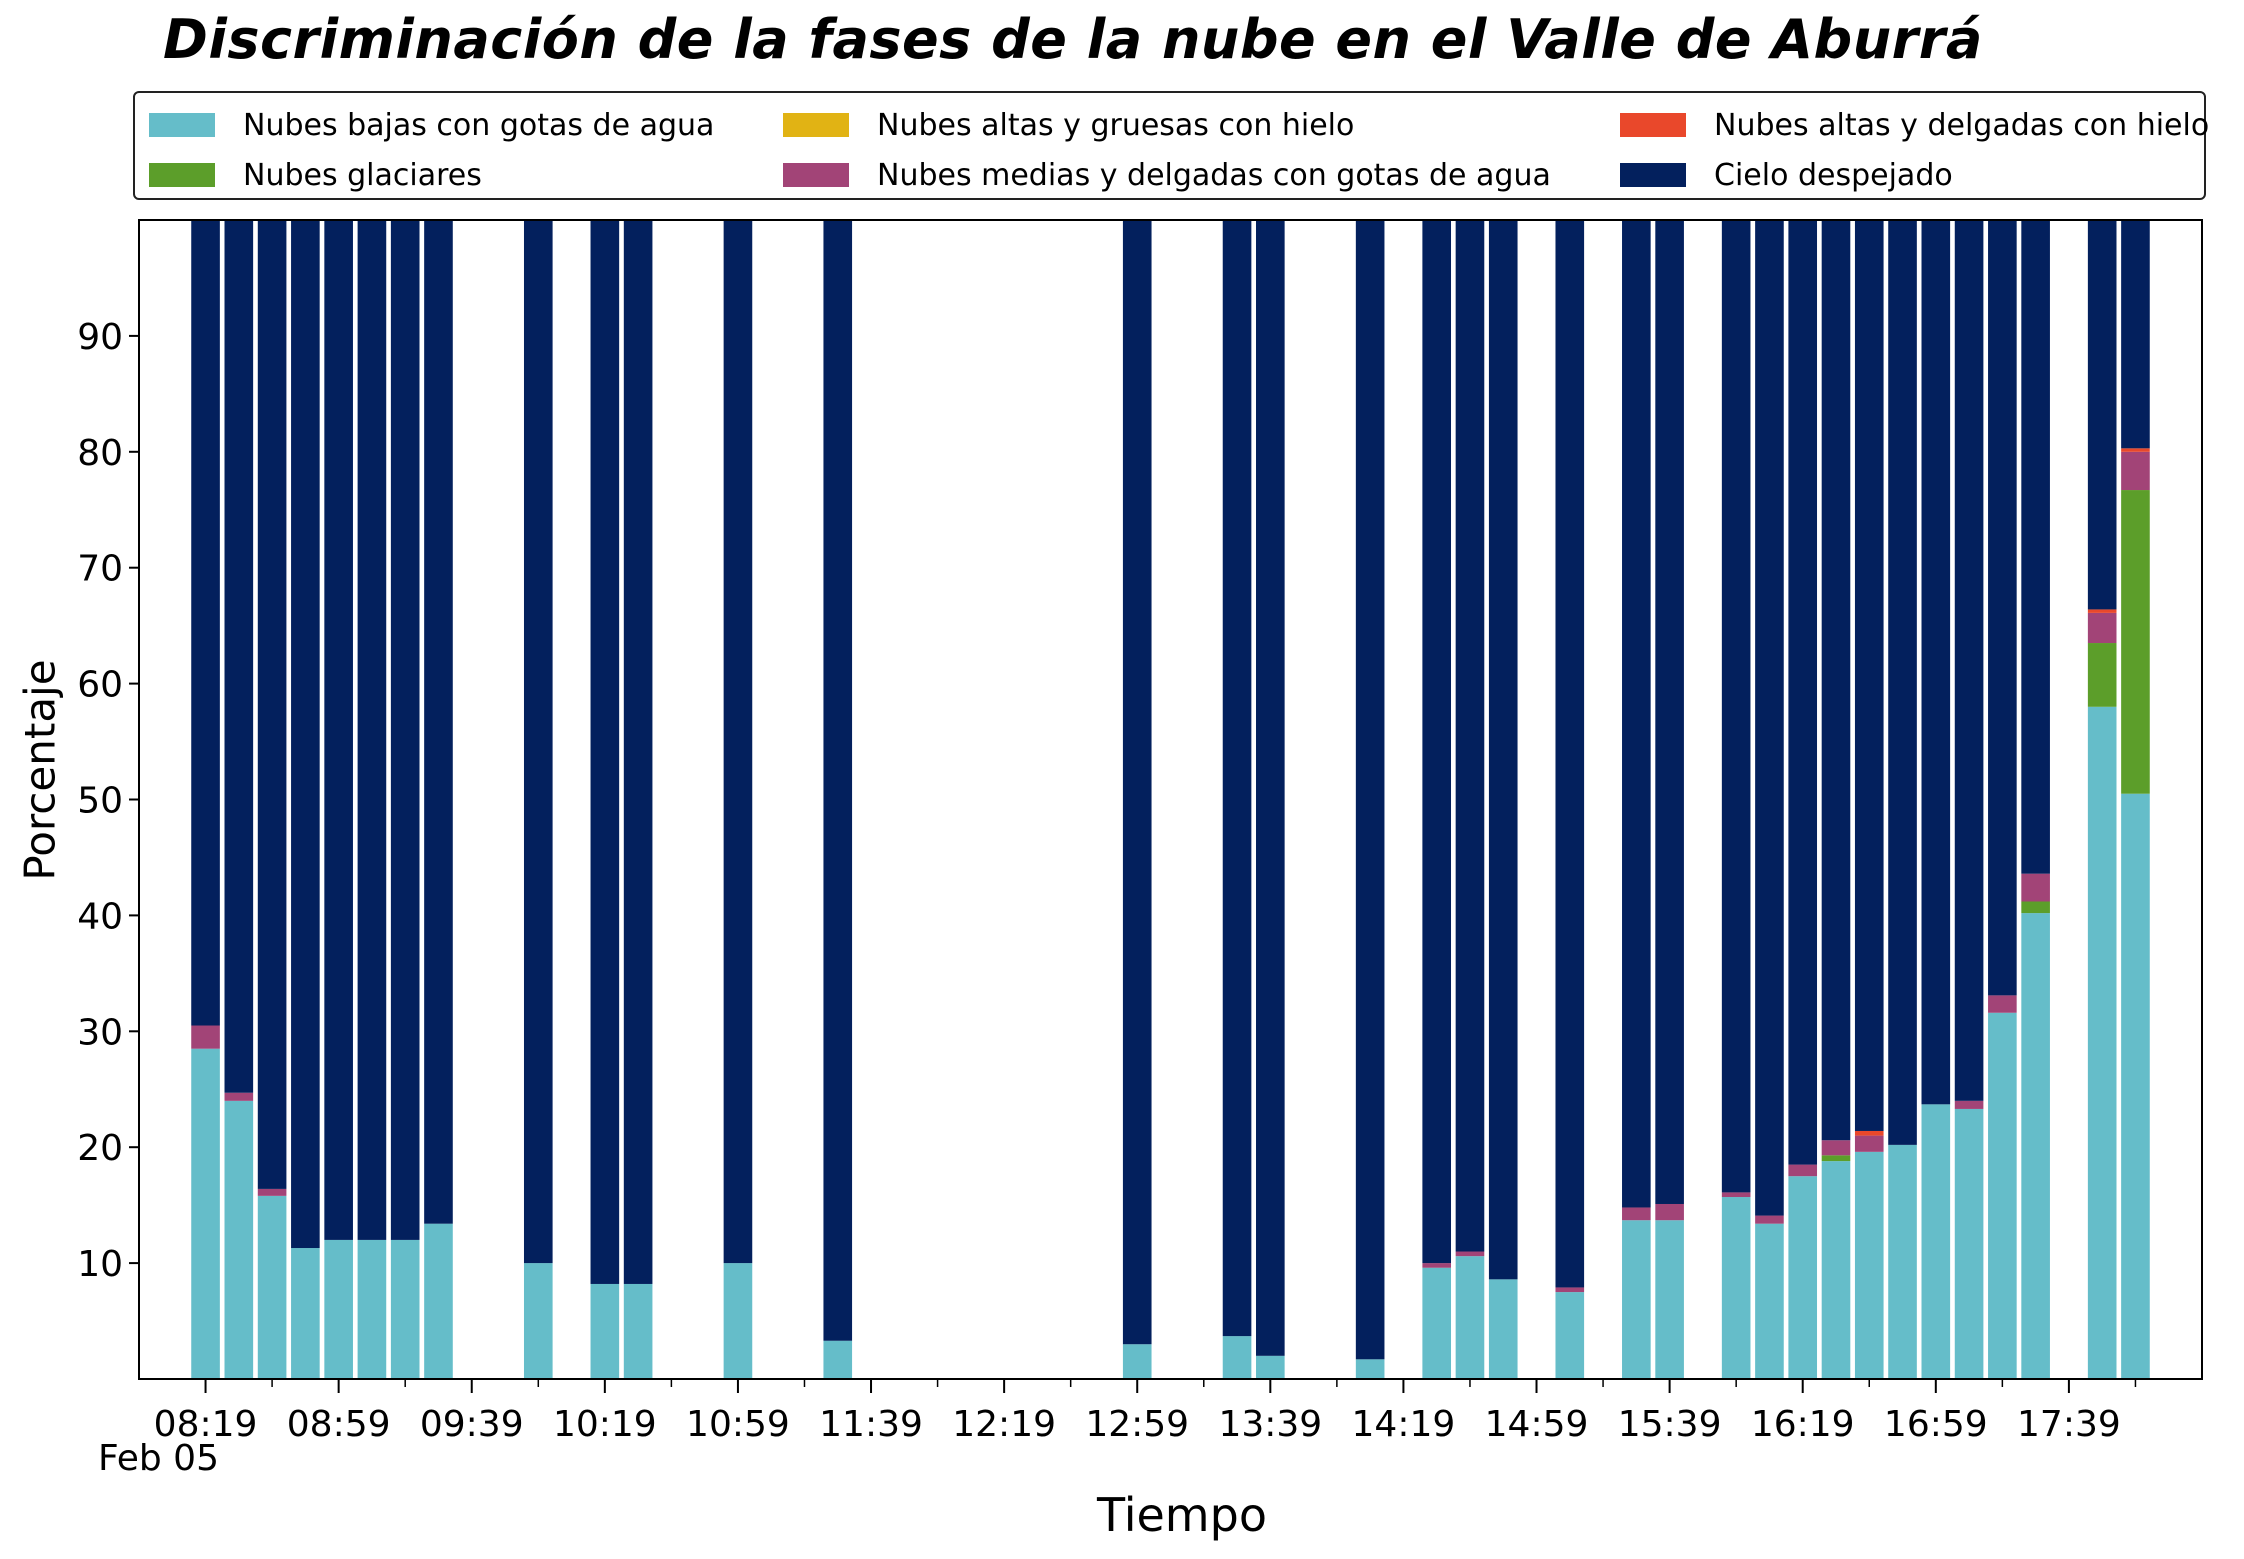  Describe the element at coordinates (1833, 175) in the screenshot. I see `legend-label-despejado: Cielo despejado` at that location.